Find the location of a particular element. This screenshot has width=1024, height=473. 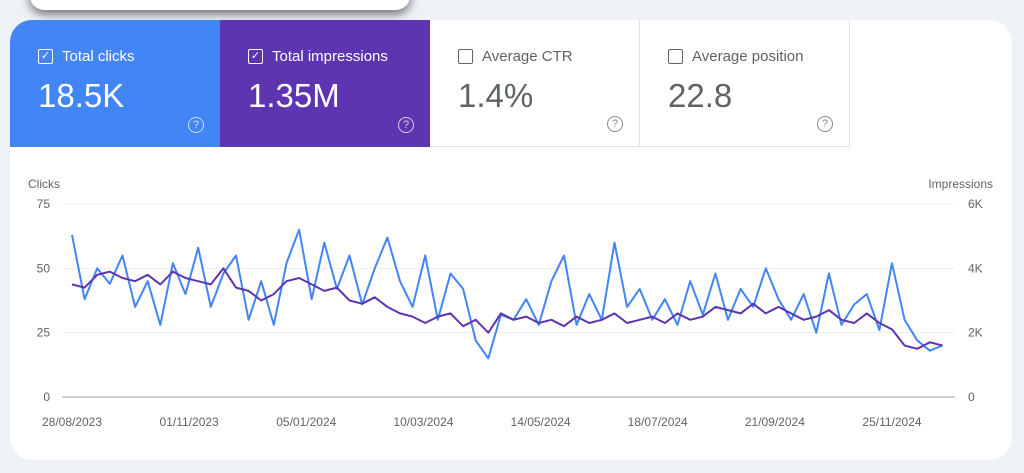

right-tick-label: 2K is located at coordinates (975, 333).